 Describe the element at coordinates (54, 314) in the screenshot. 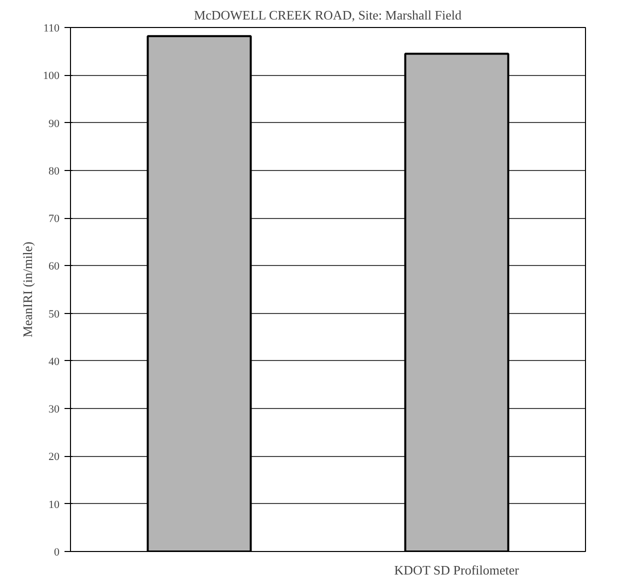

I see `y-tick-label: 50` at that location.